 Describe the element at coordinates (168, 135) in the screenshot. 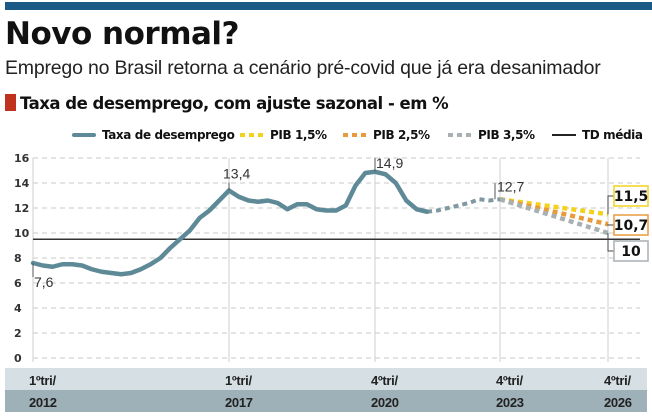

I see `legend-label: Taxa de desemprego` at that location.